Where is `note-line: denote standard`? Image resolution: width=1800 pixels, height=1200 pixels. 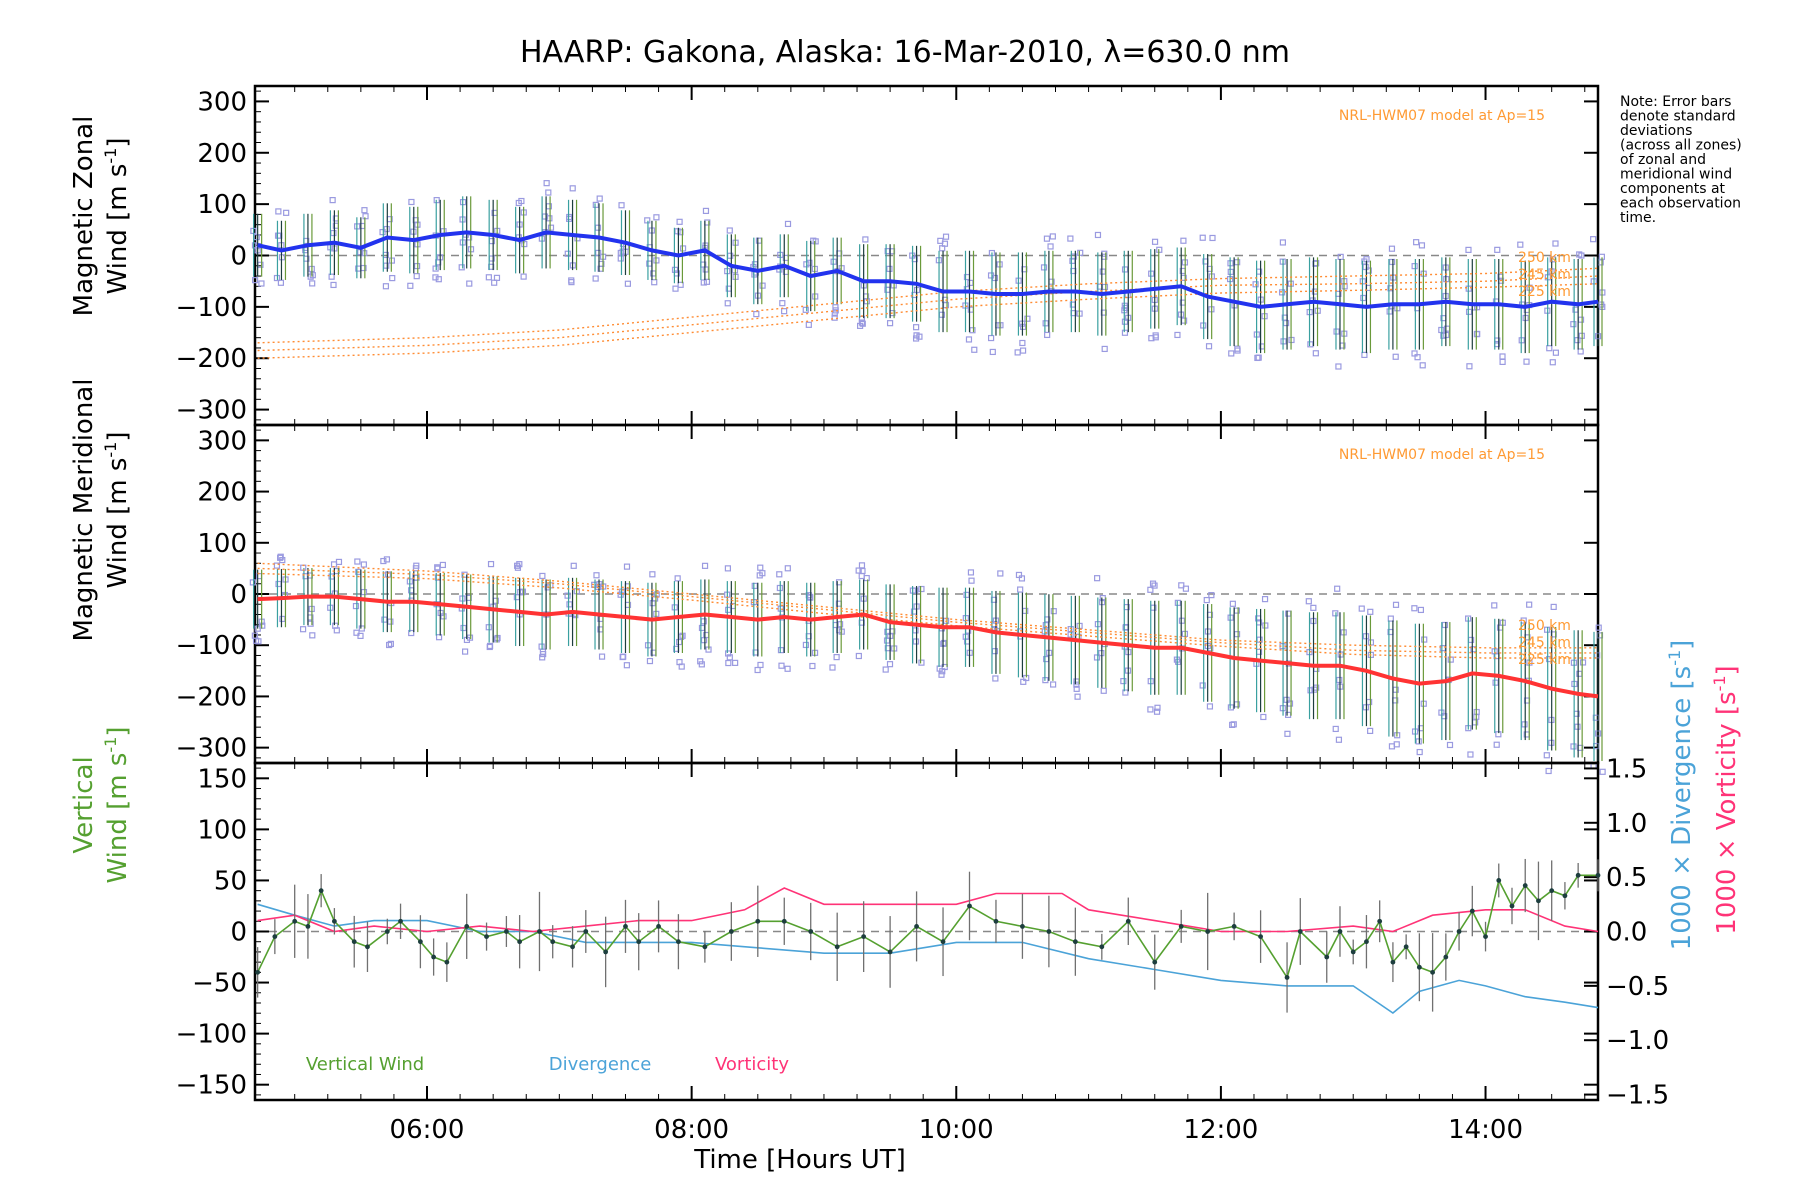 note-line: denote standard is located at coordinates (1678, 117).